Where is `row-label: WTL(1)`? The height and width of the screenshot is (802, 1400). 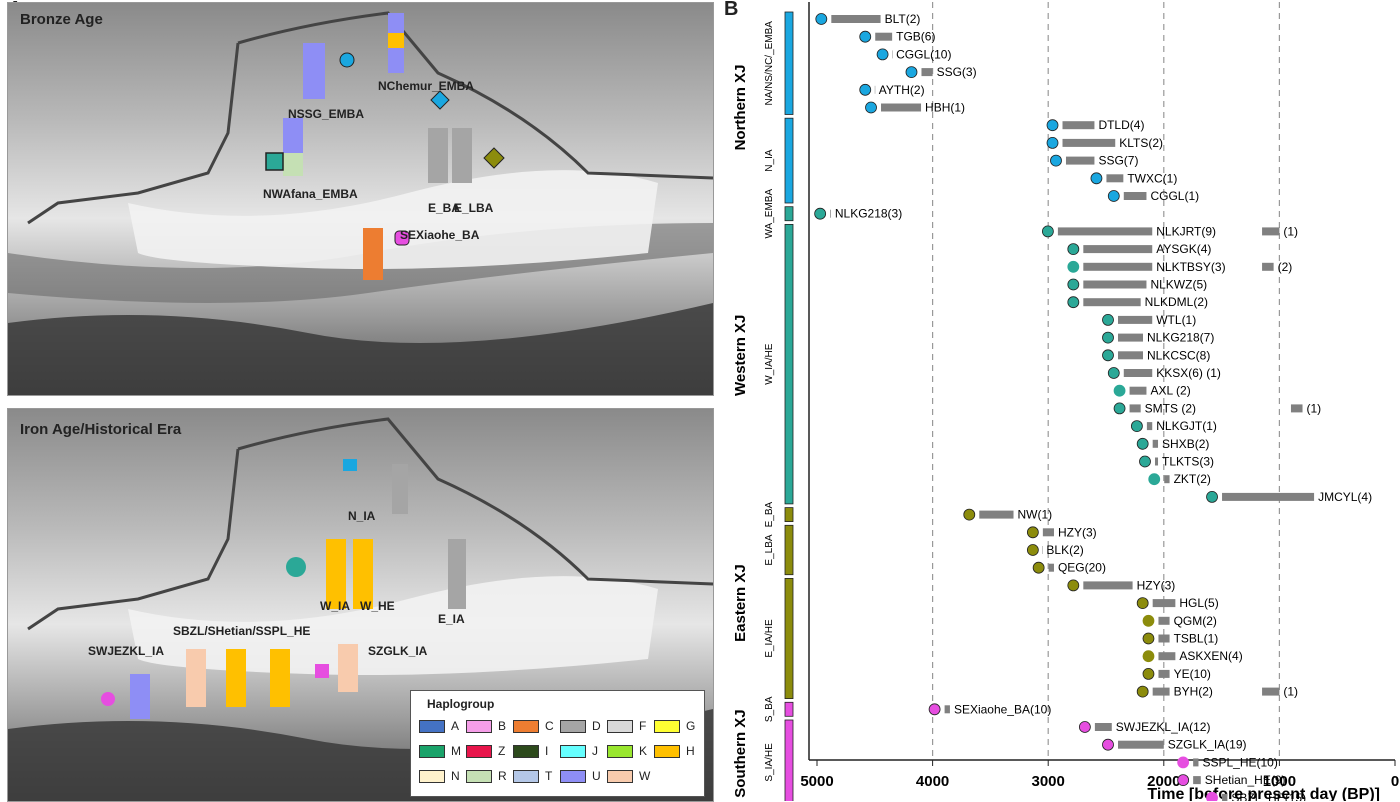 row-label: WTL(1) is located at coordinates (1176, 320).